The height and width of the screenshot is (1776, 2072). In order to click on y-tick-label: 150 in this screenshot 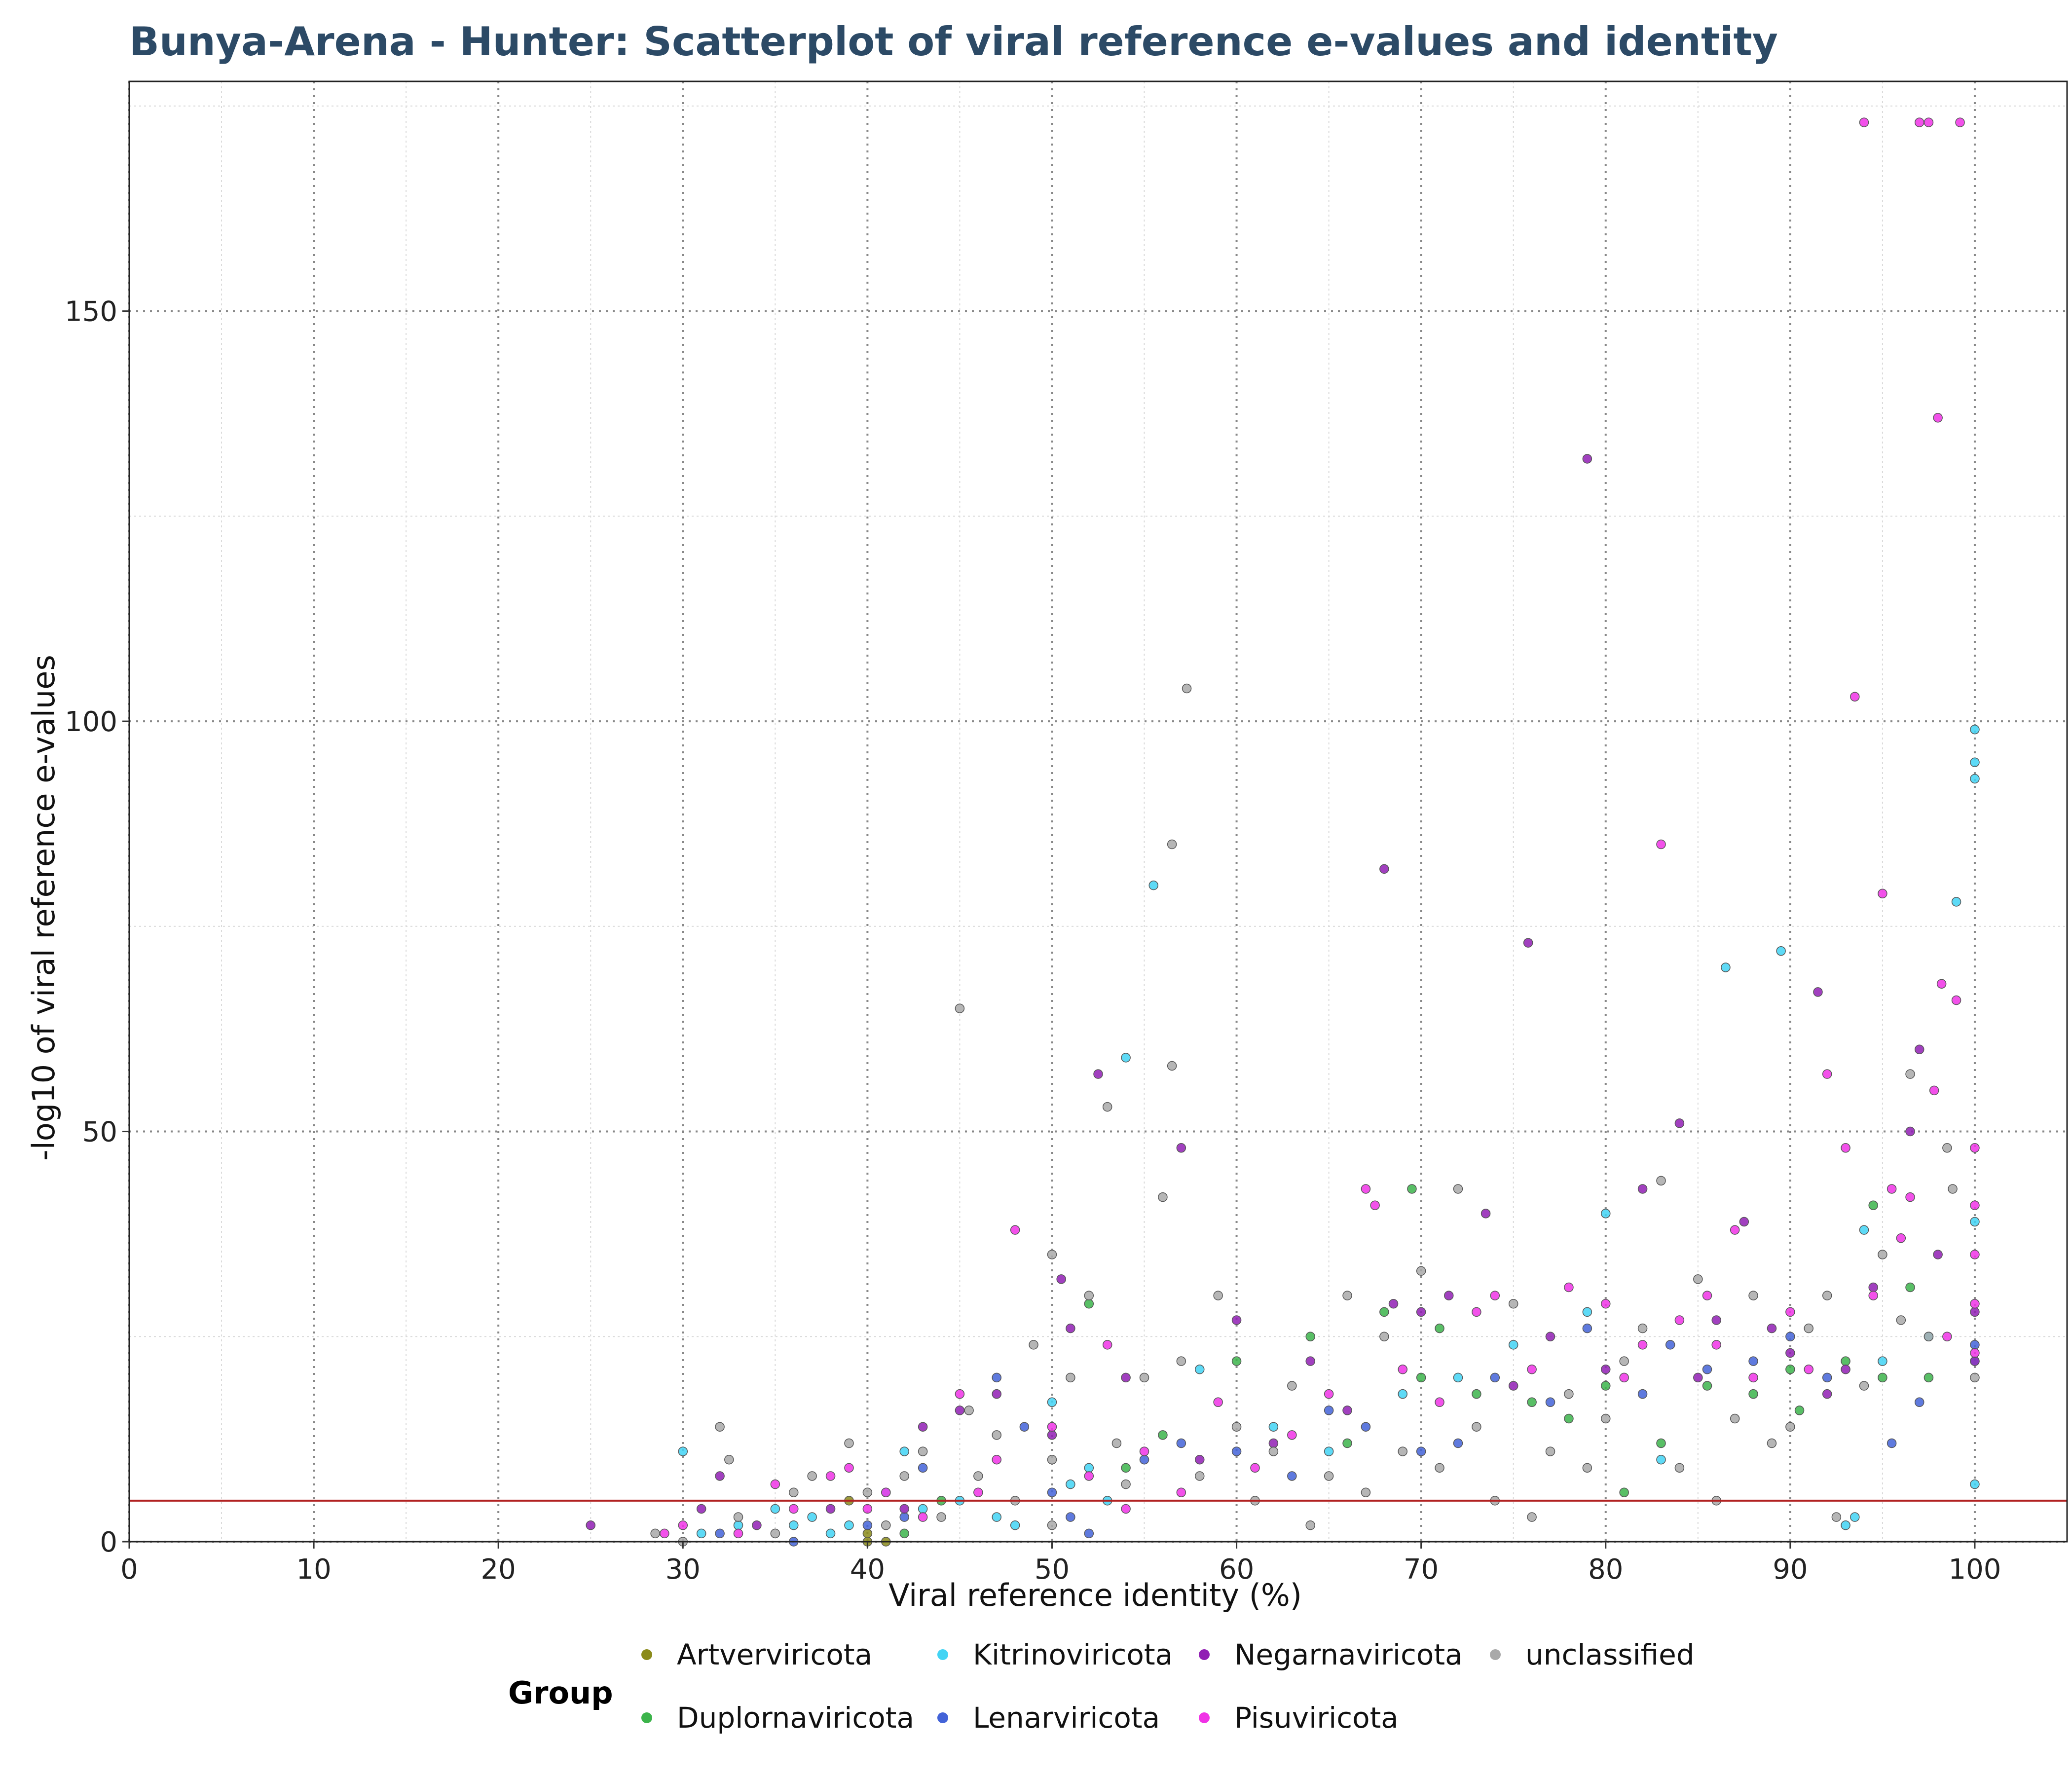, I will do `click(91, 312)`.